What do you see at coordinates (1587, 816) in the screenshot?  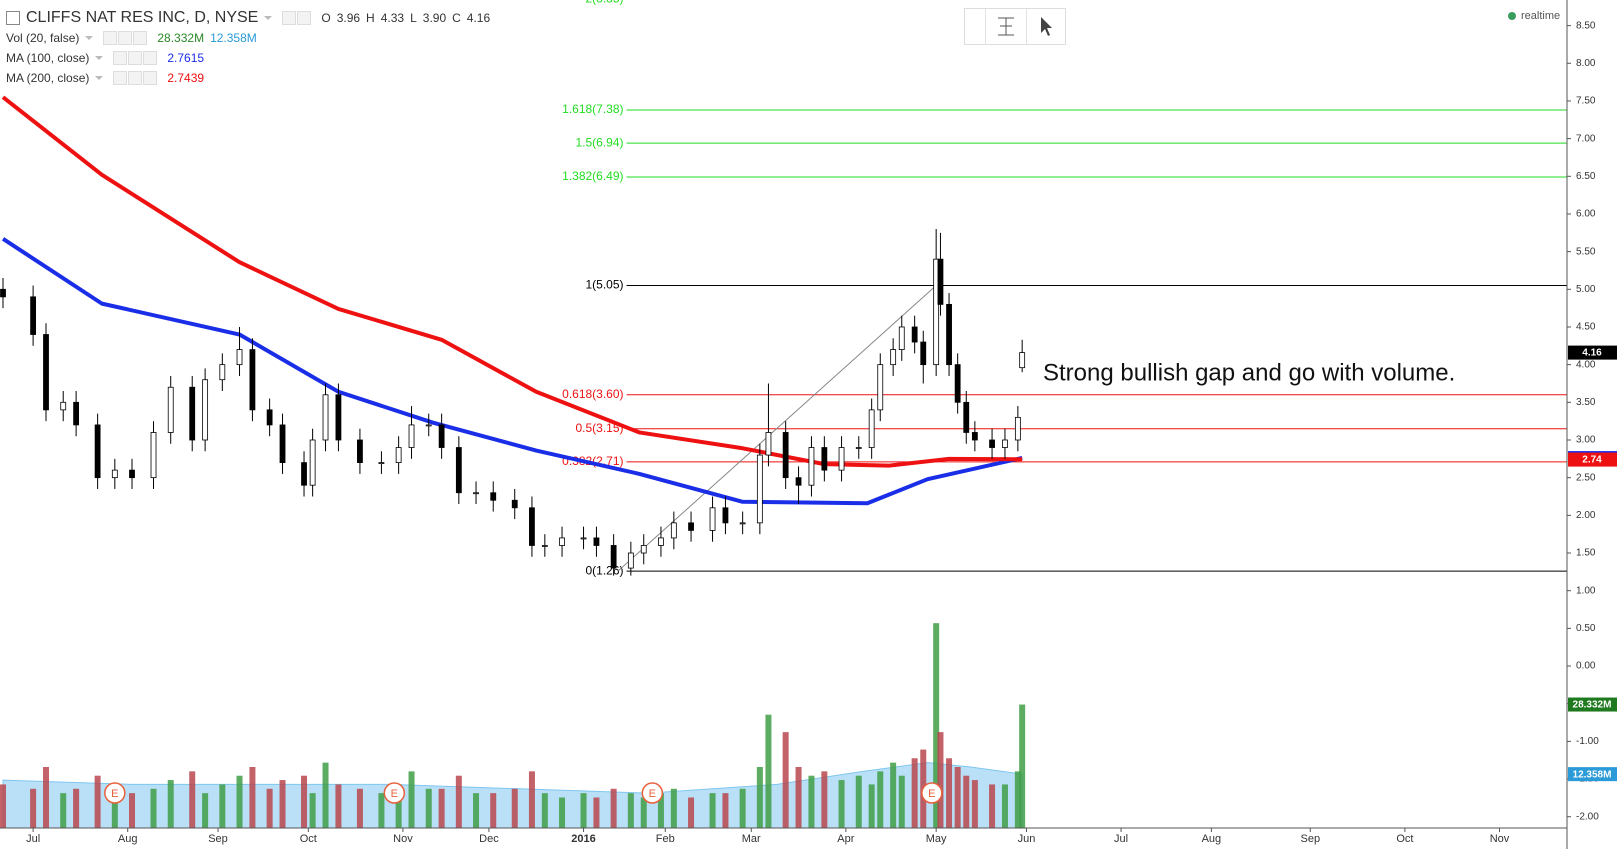 I see `y-tick-label: -2.00` at bounding box center [1587, 816].